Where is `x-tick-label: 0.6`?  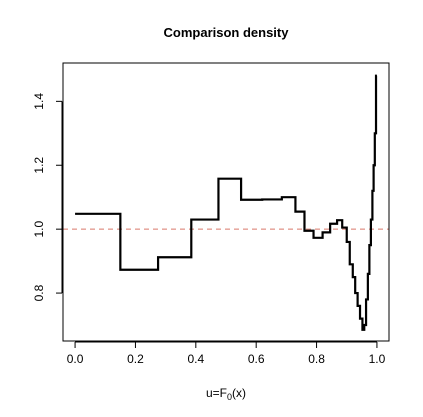 x-tick-label: 0.6 is located at coordinates (256, 359).